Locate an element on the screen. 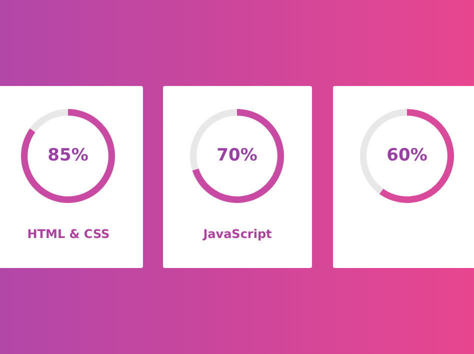 This screenshot has width=474, height=354. slice-label: JavaScript is located at coordinates (237, 234).